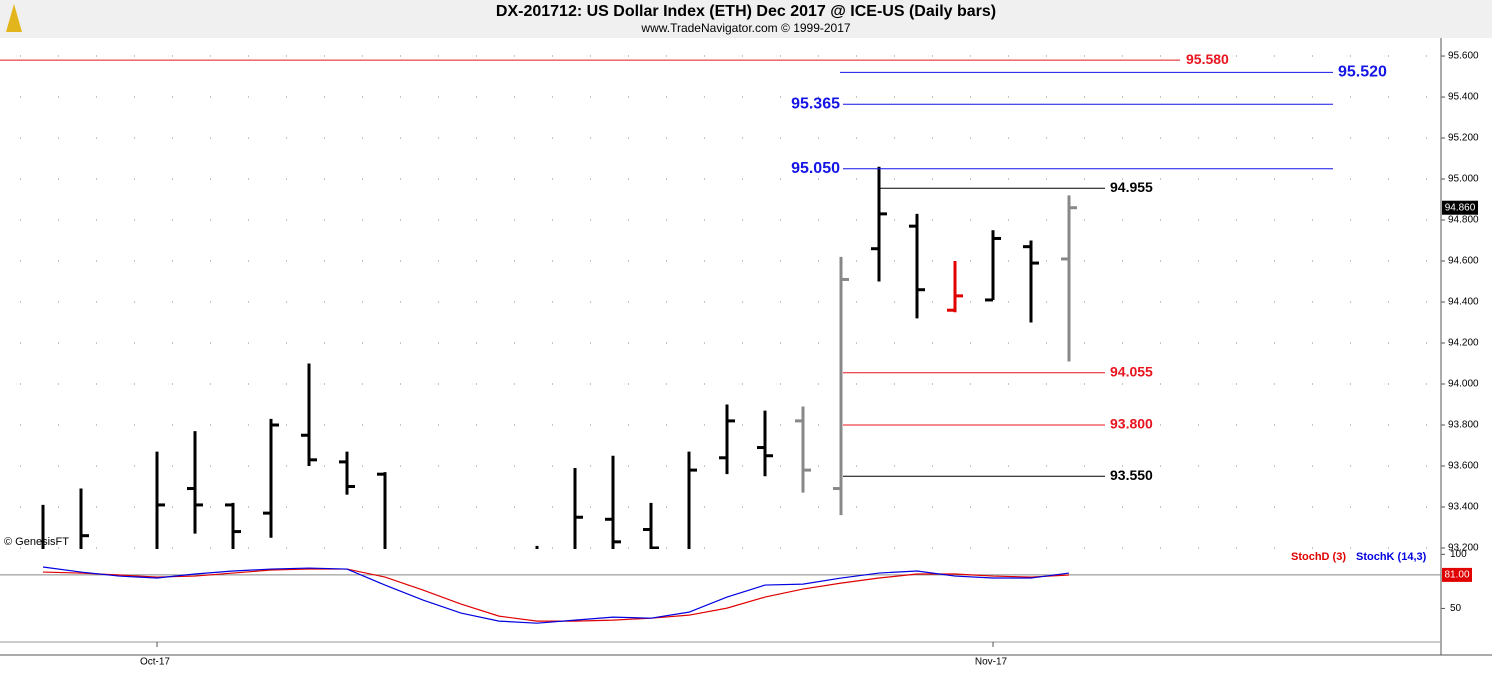 Image resolution: width=1492 pixels, height=673 pixels. What do you see at coordinates (1463, 548) in the screenshot?
I see `y-tick-label: 93.200` at bounding box center [1463, 548].